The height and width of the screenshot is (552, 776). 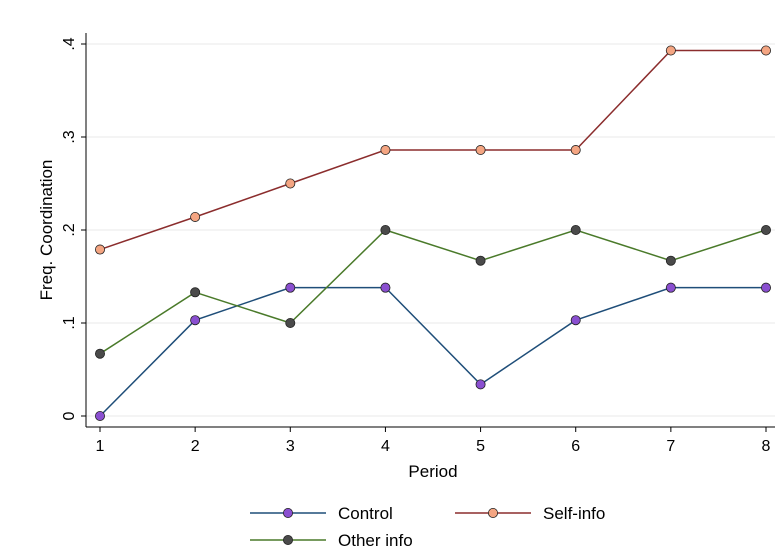 I want to click on x-tick-label: 3, so click(x=290, y=446).